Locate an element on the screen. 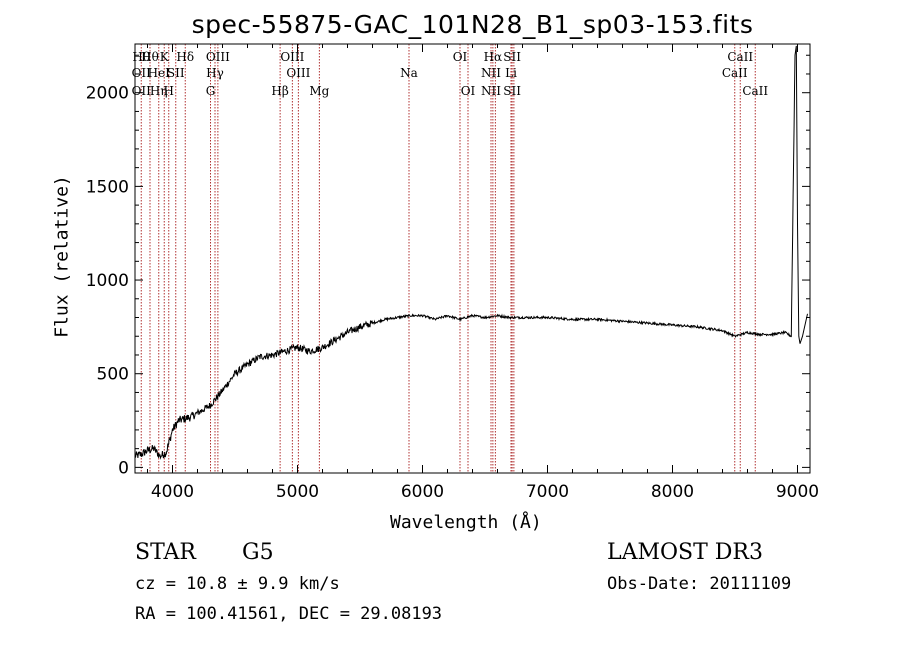 The image size is (900, 649). line-label: Hγ is located at coordinates (215, 73).